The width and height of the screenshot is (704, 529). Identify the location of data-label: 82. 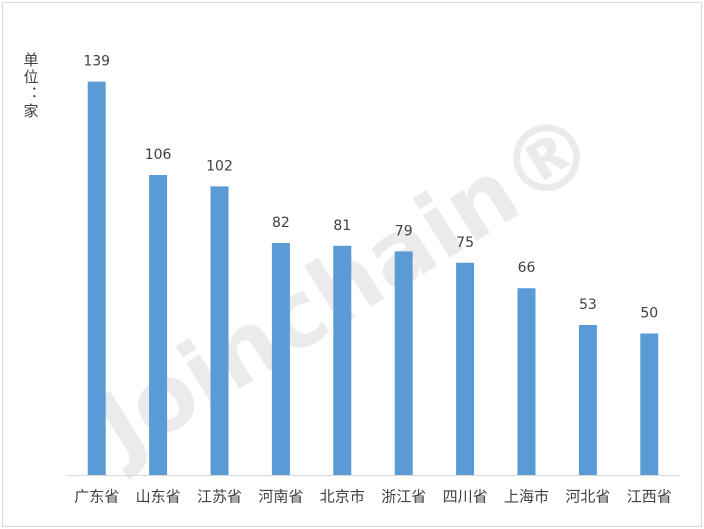
(281, 223).